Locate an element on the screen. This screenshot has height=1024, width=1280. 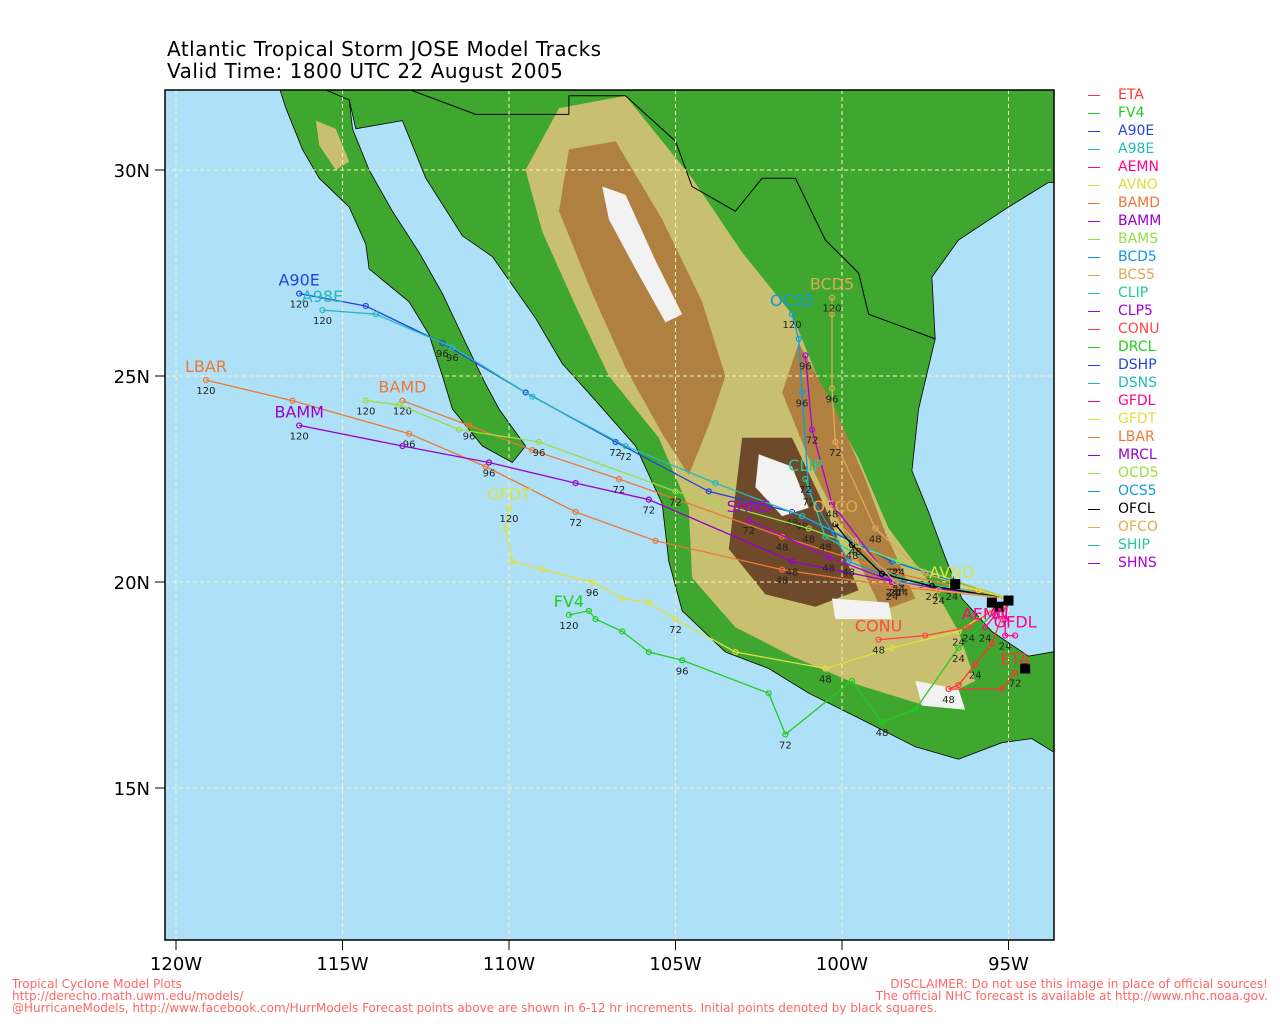
chart-subtitle: Valid Time: 1800 UTC 22 August 2005 is located at coordinates (365, 71).